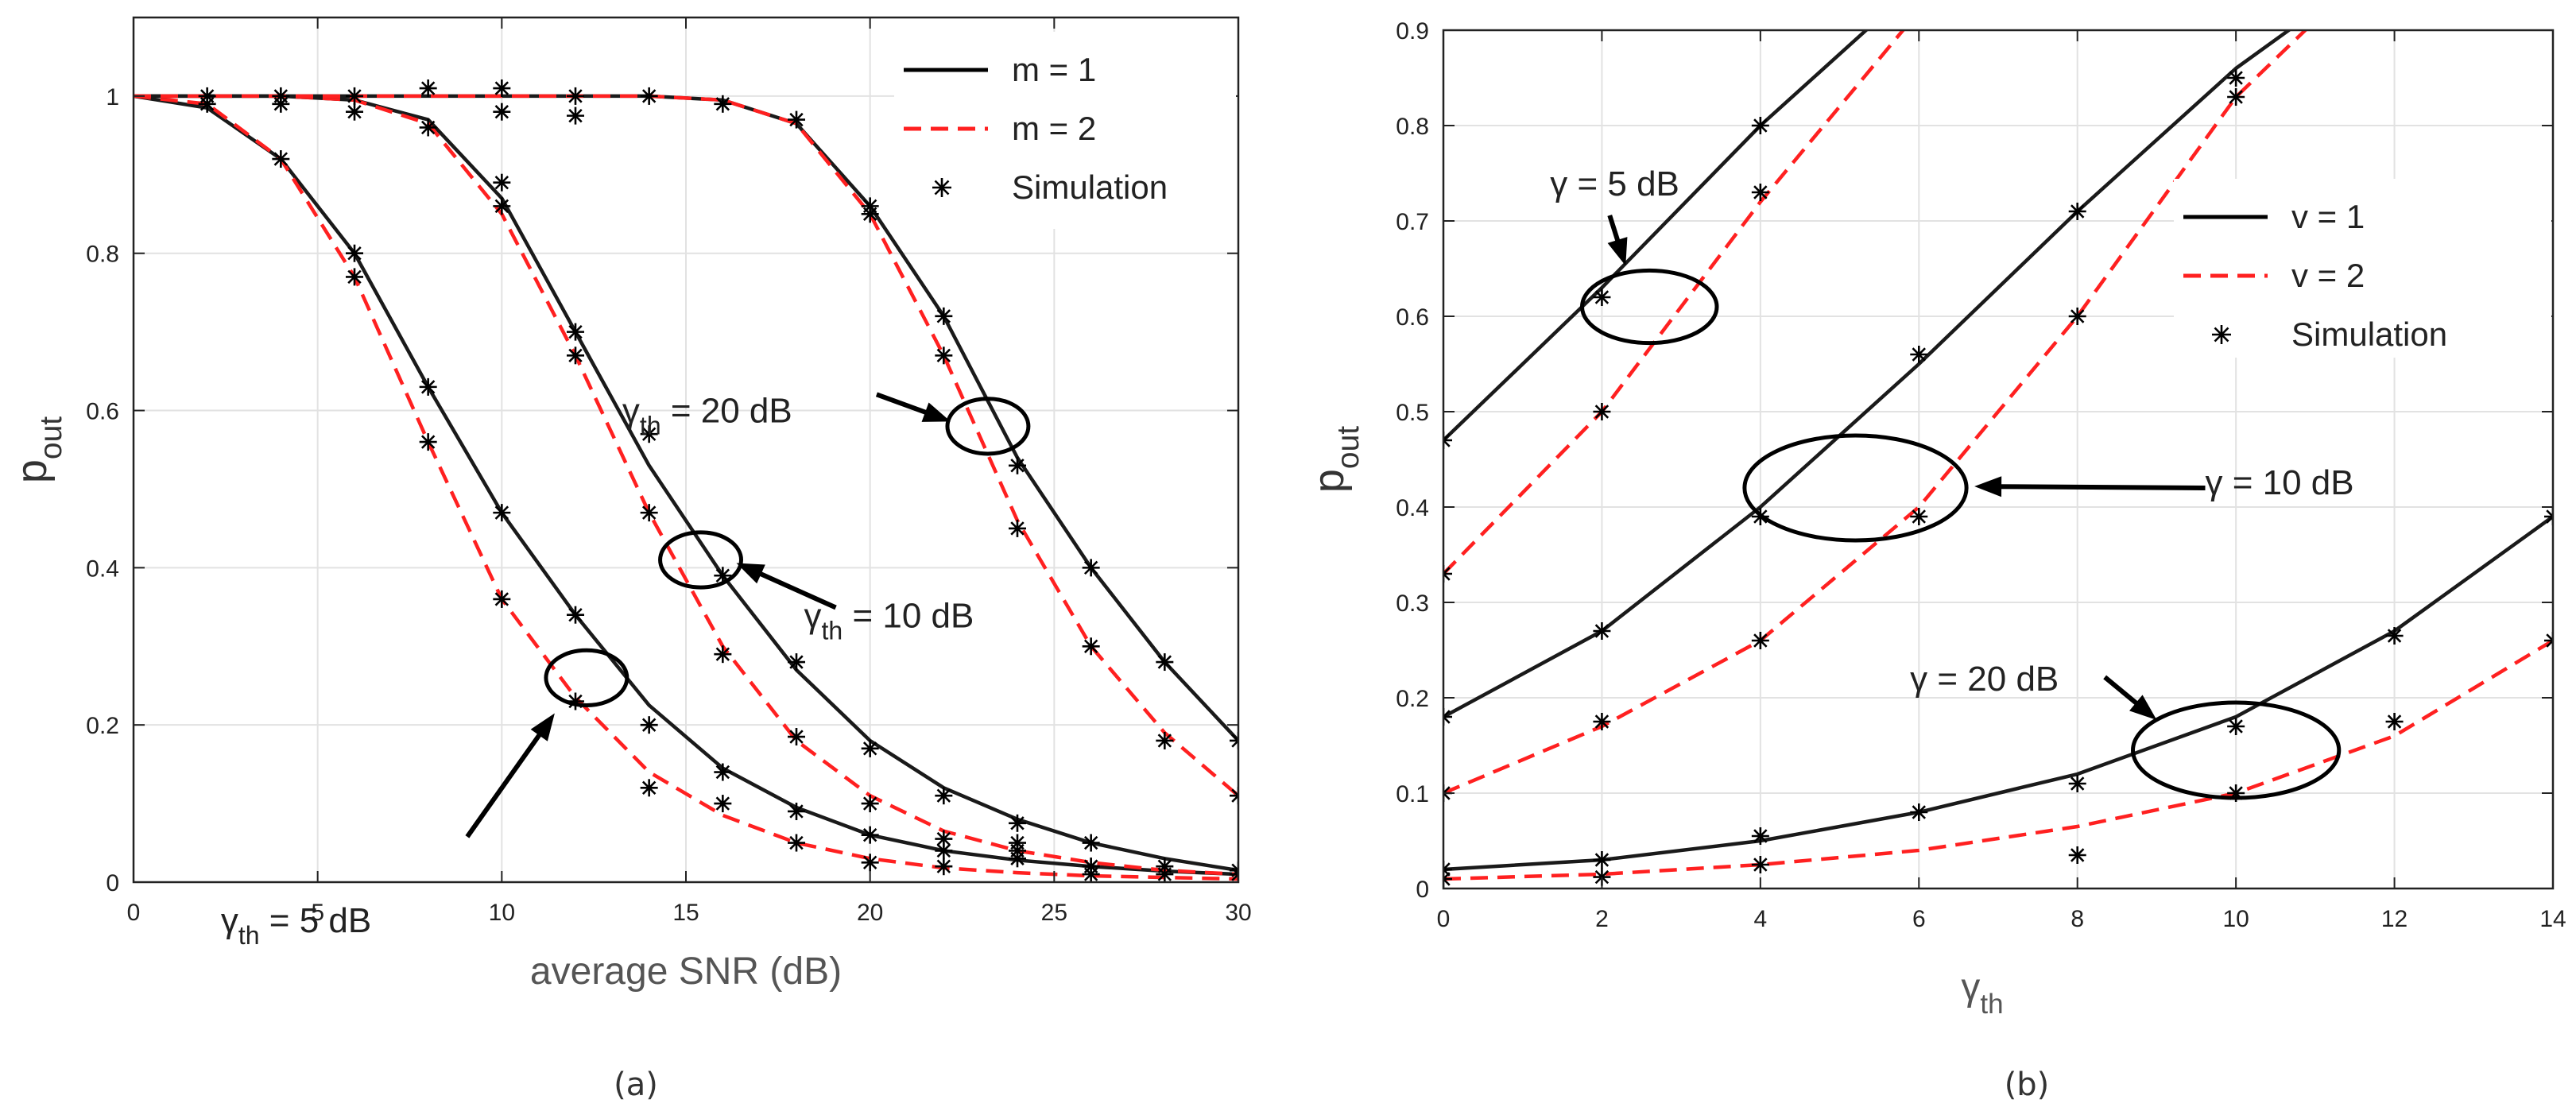 The height and width of the screenshot is (1115, 2576). I want to click on x-tick-label: 2, so click(1602, 919).